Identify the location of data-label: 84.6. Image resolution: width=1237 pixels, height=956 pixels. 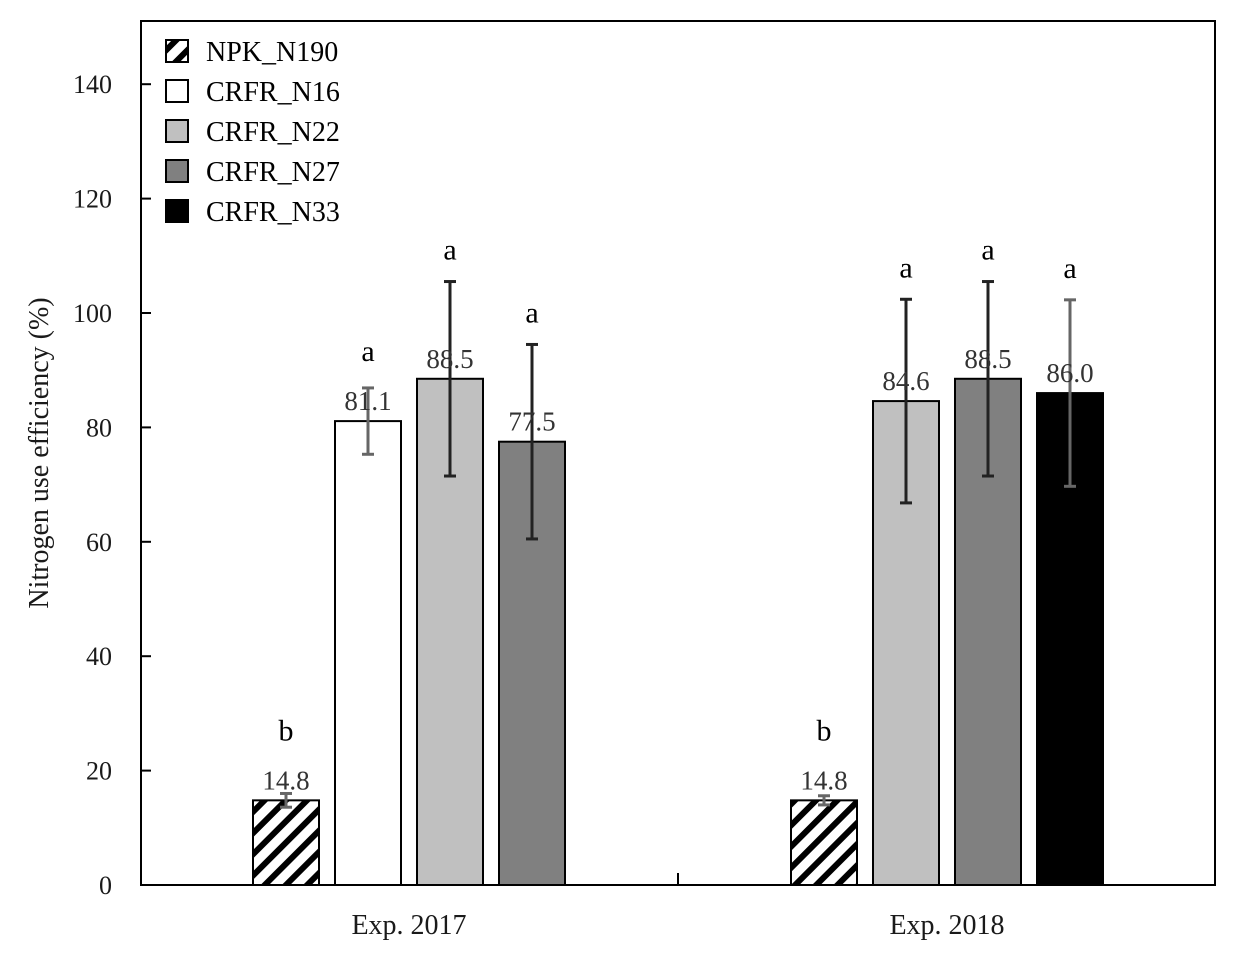
(905, 381).